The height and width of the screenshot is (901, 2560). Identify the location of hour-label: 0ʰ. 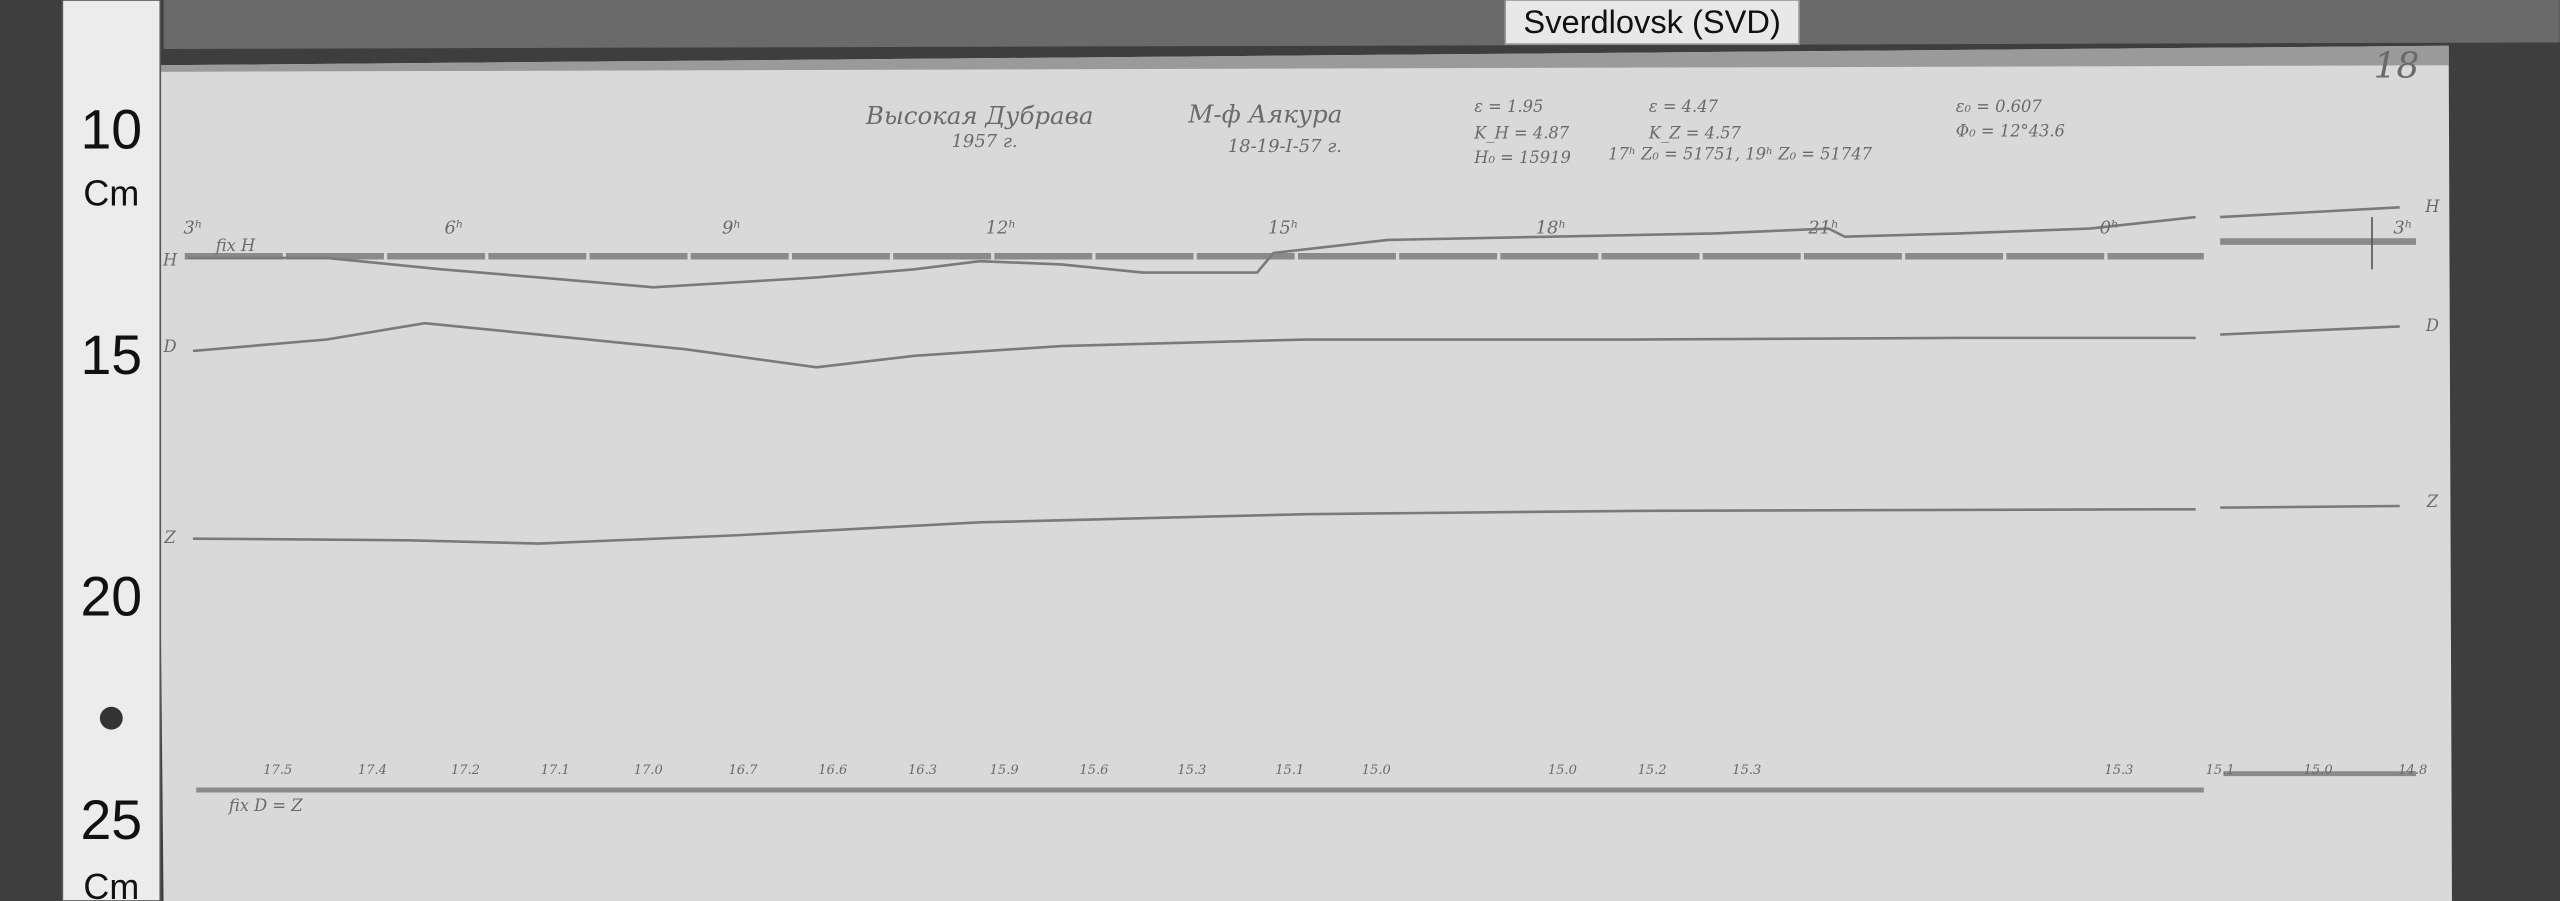
(2109, 228).